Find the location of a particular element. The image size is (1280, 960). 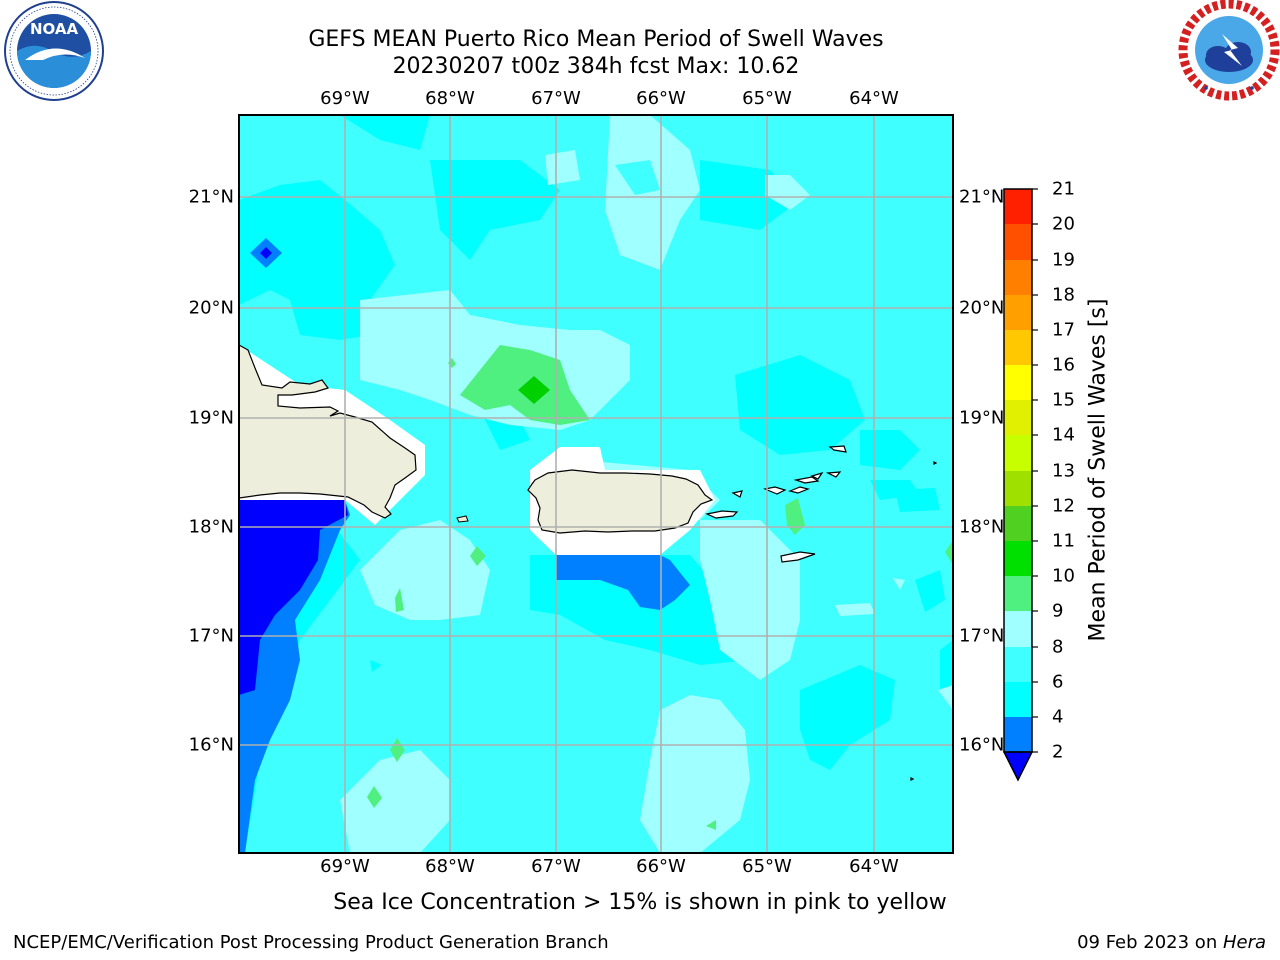

colorbar-tick-label: 19 is located at coordinates (1063, 260).